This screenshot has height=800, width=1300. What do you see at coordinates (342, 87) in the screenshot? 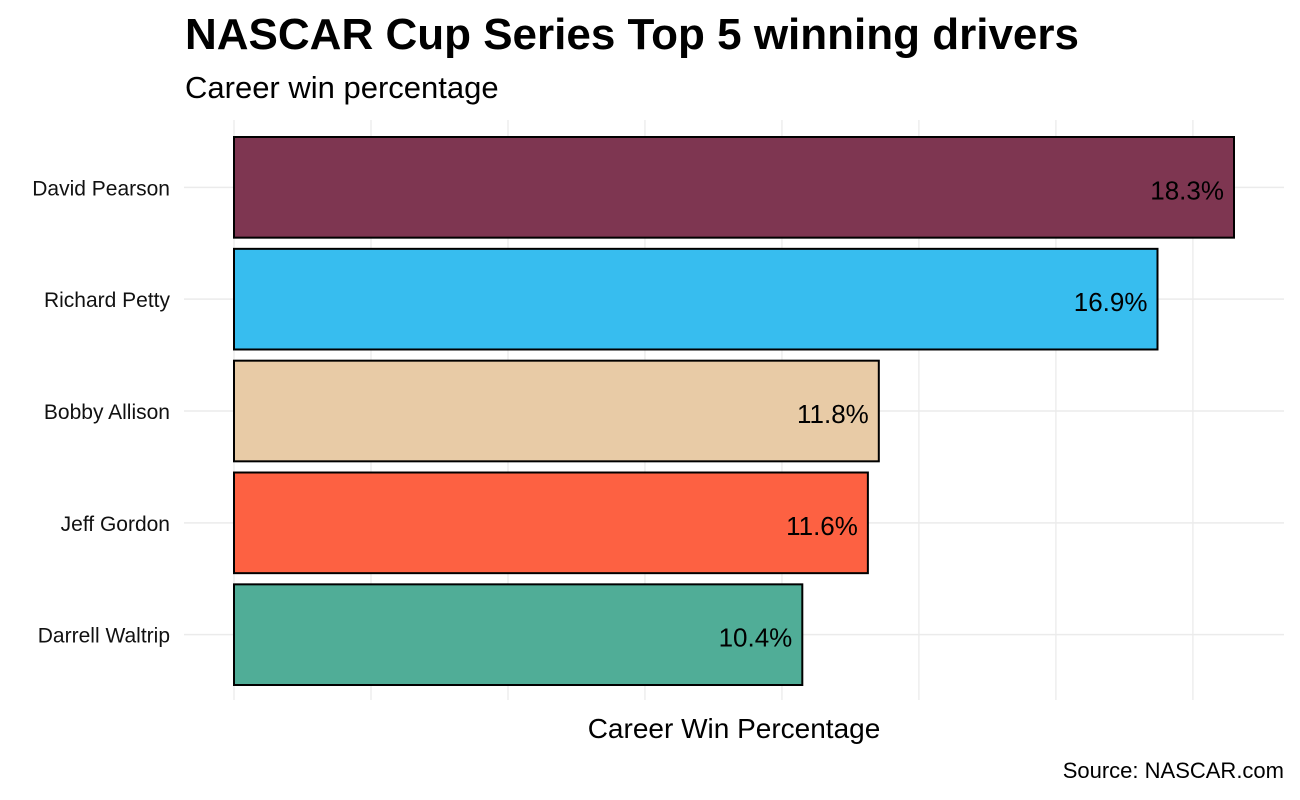
I see `chart-subtitle: Career win percentage` at bounding box center [342, 87].